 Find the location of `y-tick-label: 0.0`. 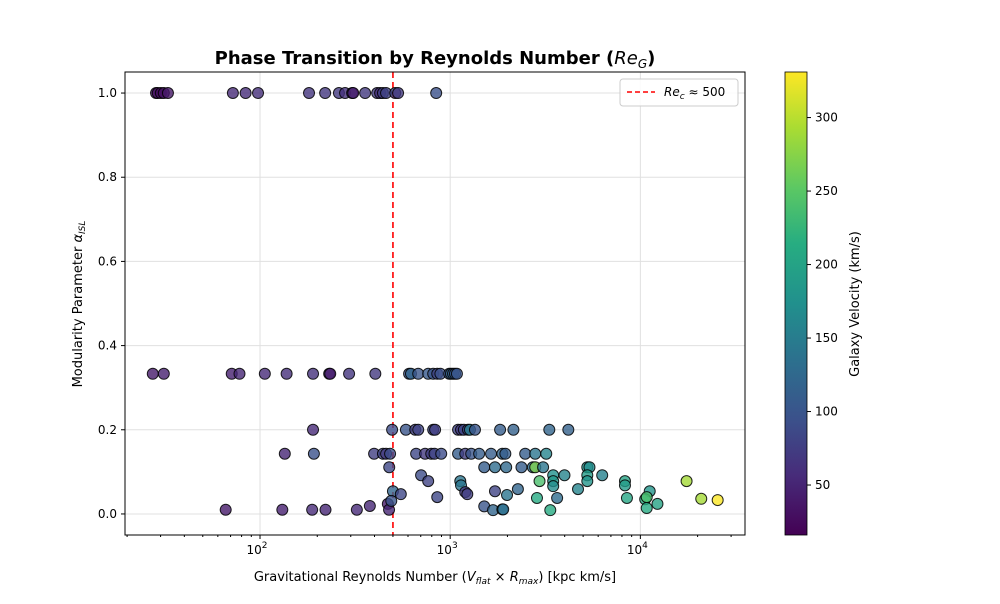

y-tick-label: 0.0 is located at coordinates (107, 514).